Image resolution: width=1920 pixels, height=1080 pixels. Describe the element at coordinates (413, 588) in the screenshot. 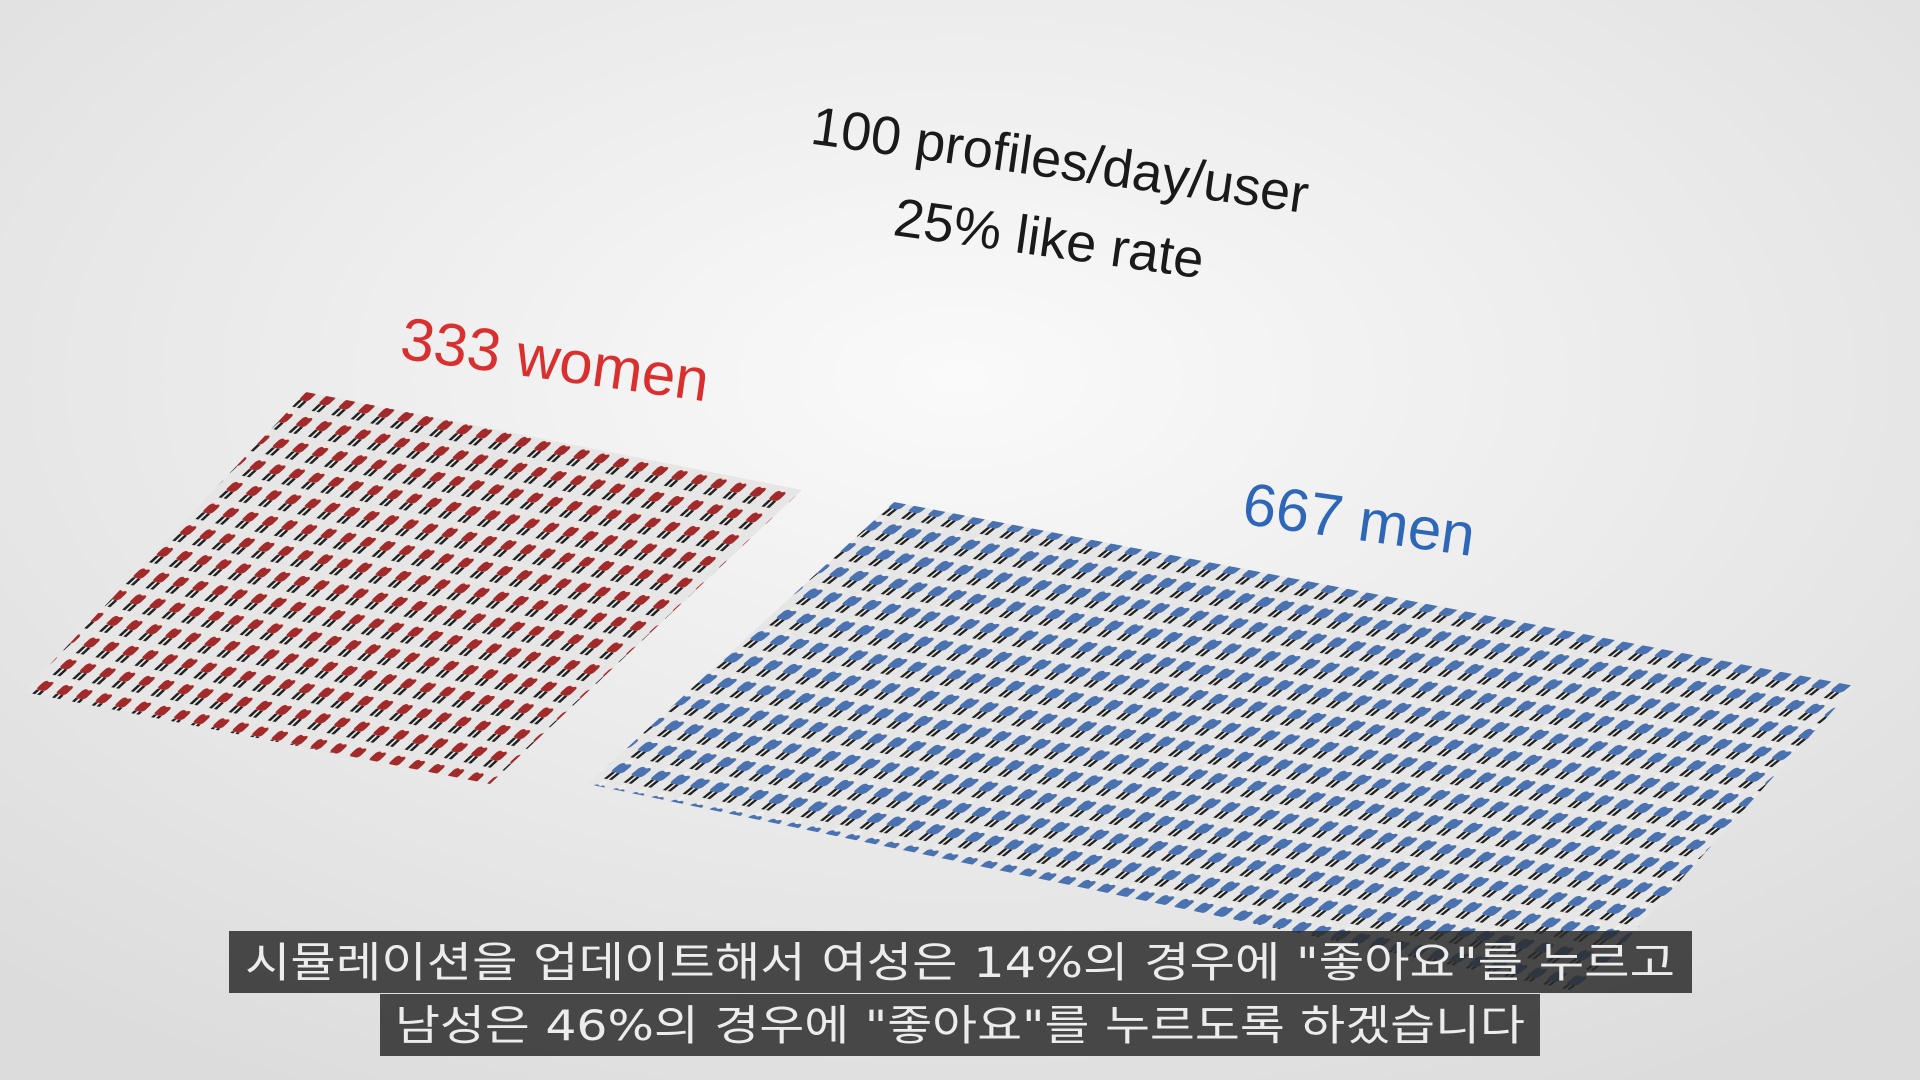

I see `women-crowd` at that location.